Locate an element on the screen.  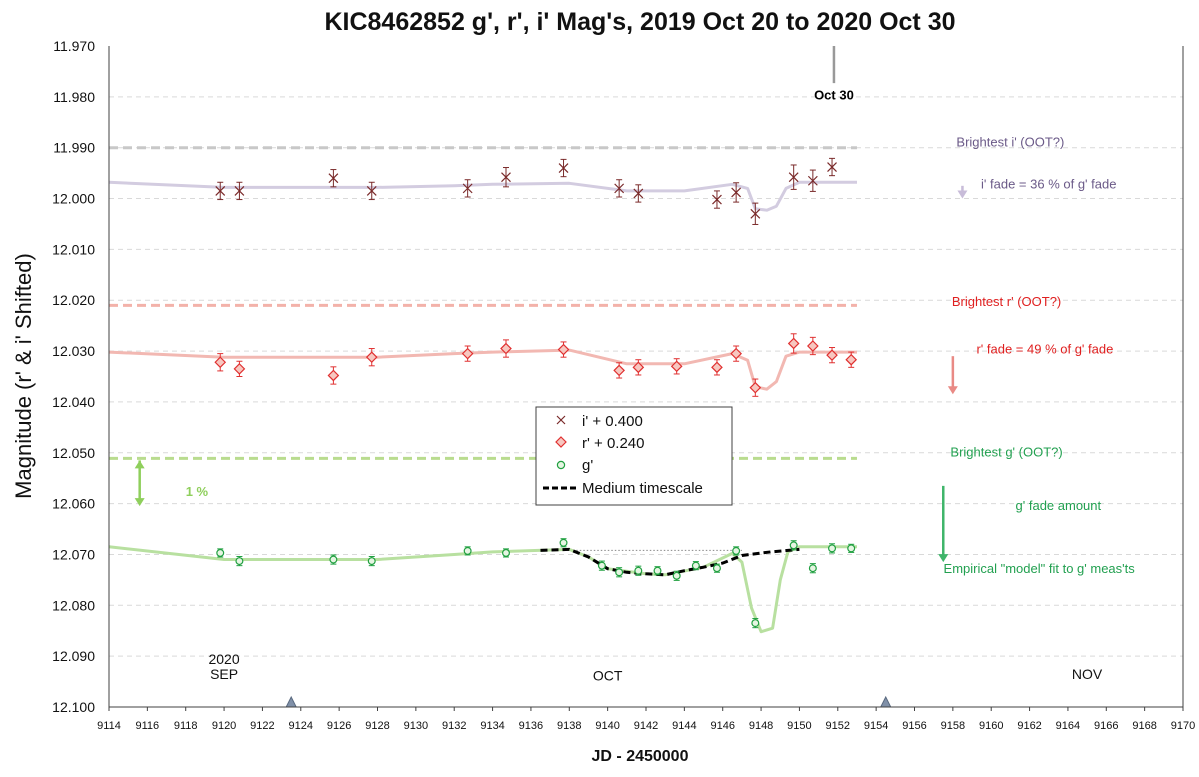
medium-timescale-line is located at coordinates (670, 562).